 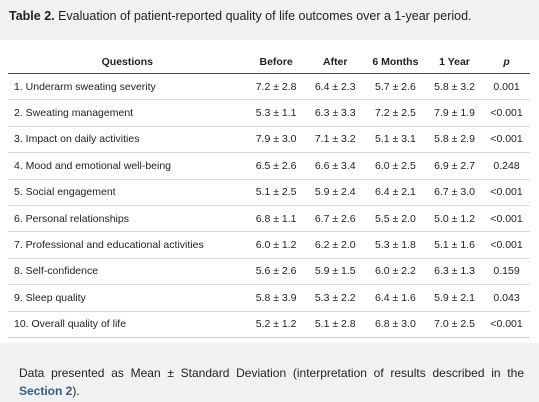 What do you see at coordinates (395, 272) in the screenshot?
I see `six-months-cell: 6.0 ± 2.2` at bounding box center [395, 272].